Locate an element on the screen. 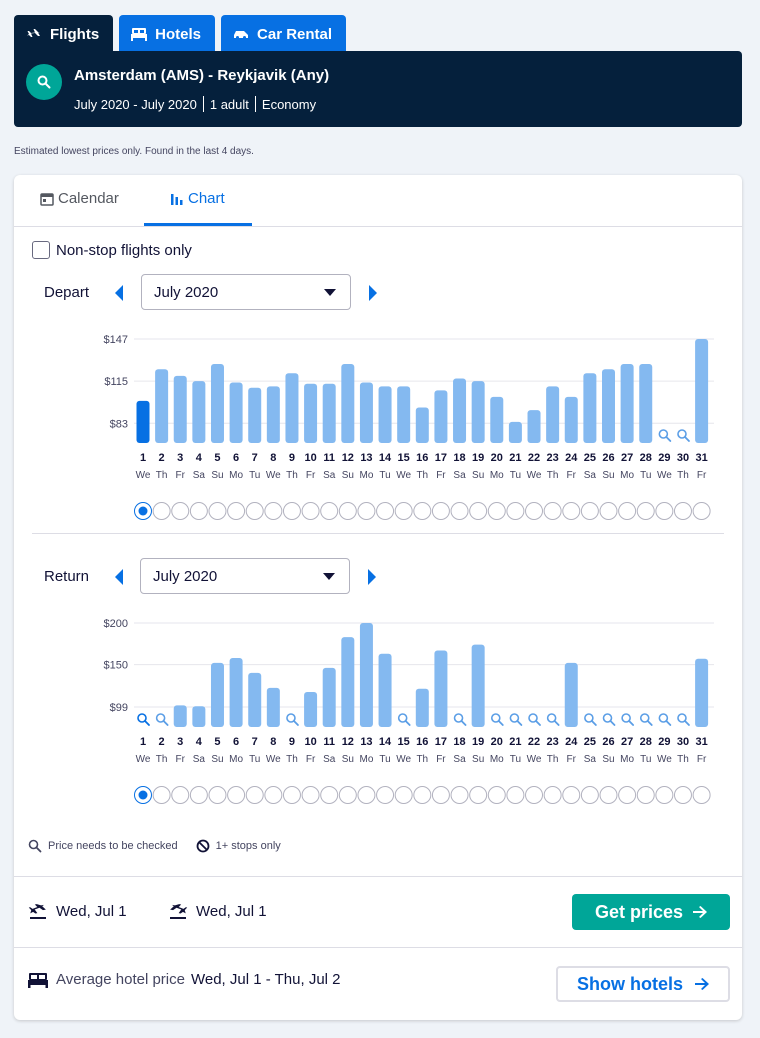 Image resolution: width=760 pixels, height=1038 pixels. depart-magnifier-icon is located at coordinates (665, 435).